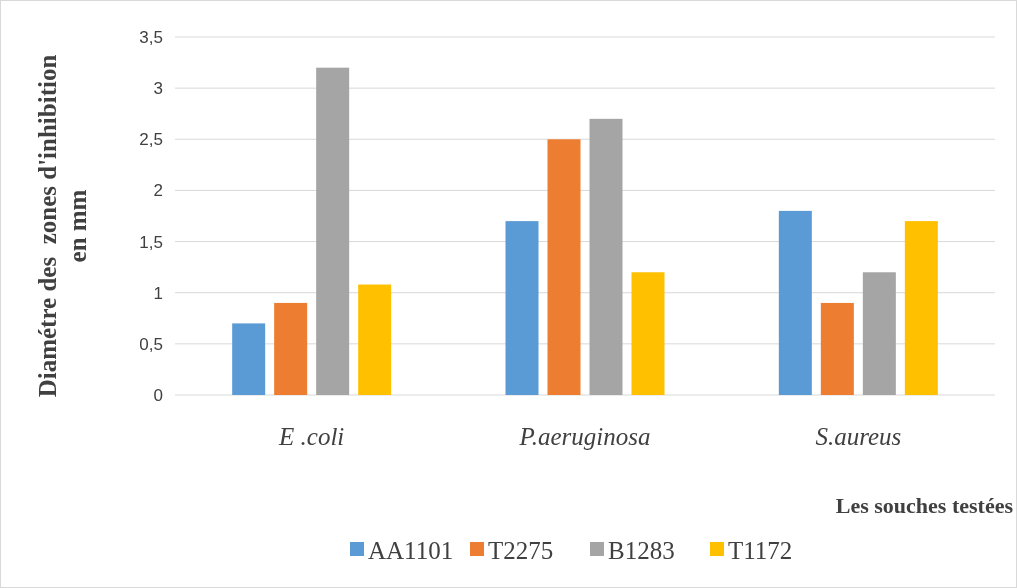  Describe the element at coordinates (151, 37) in the screenshot. I see `y-tick-label: 3,5` at that location.